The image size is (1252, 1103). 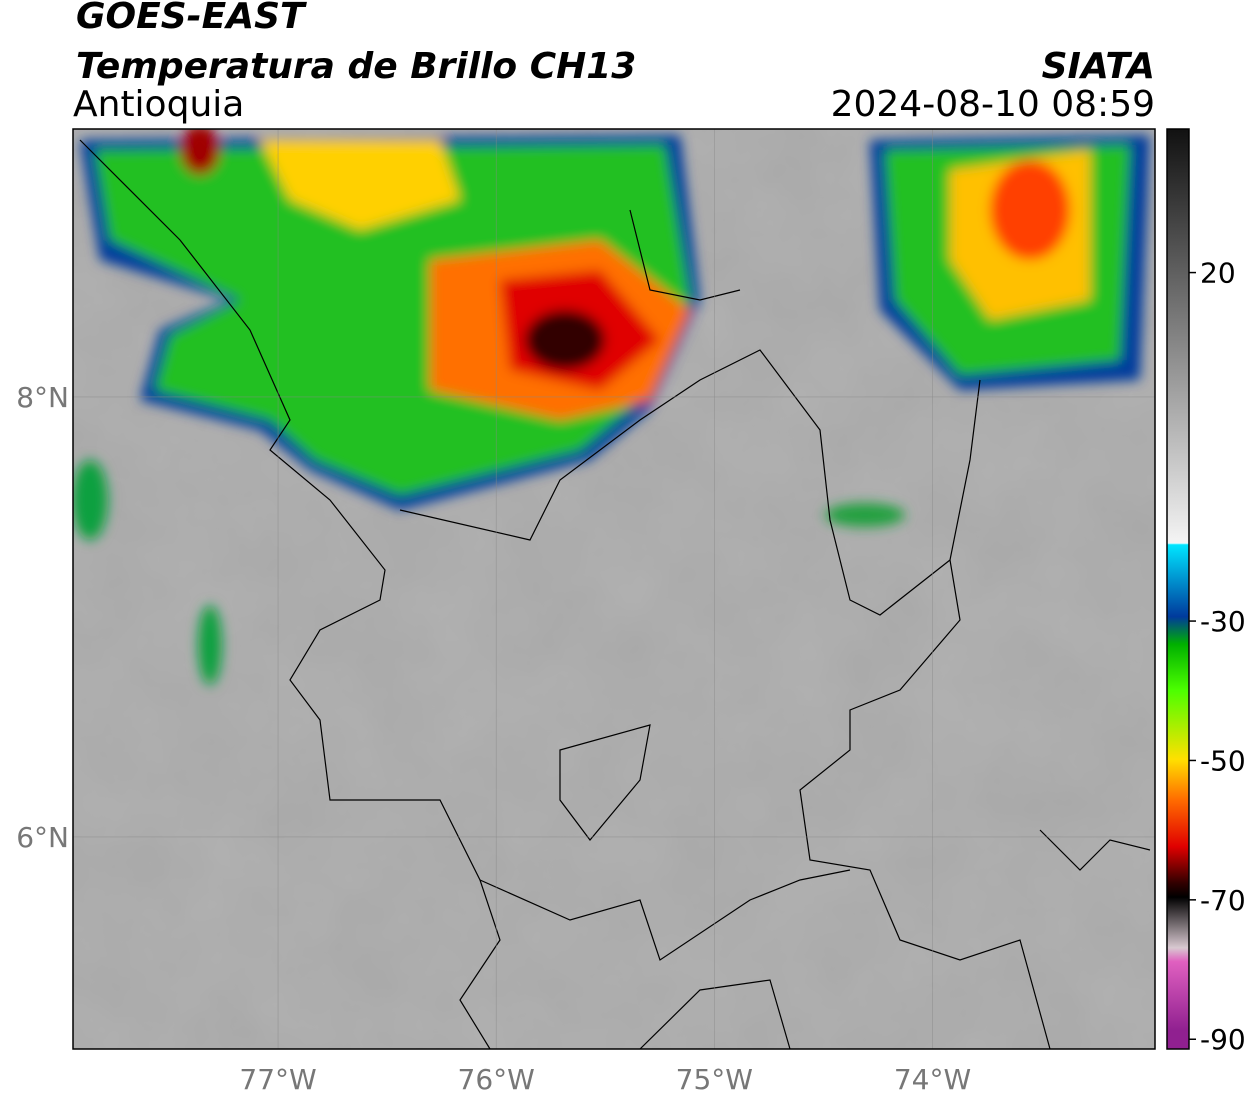 What do you see at coordinates (42, 837) in the screenshot?
I see `y-tick-label: 6°N` at bounding box center [42, 837].